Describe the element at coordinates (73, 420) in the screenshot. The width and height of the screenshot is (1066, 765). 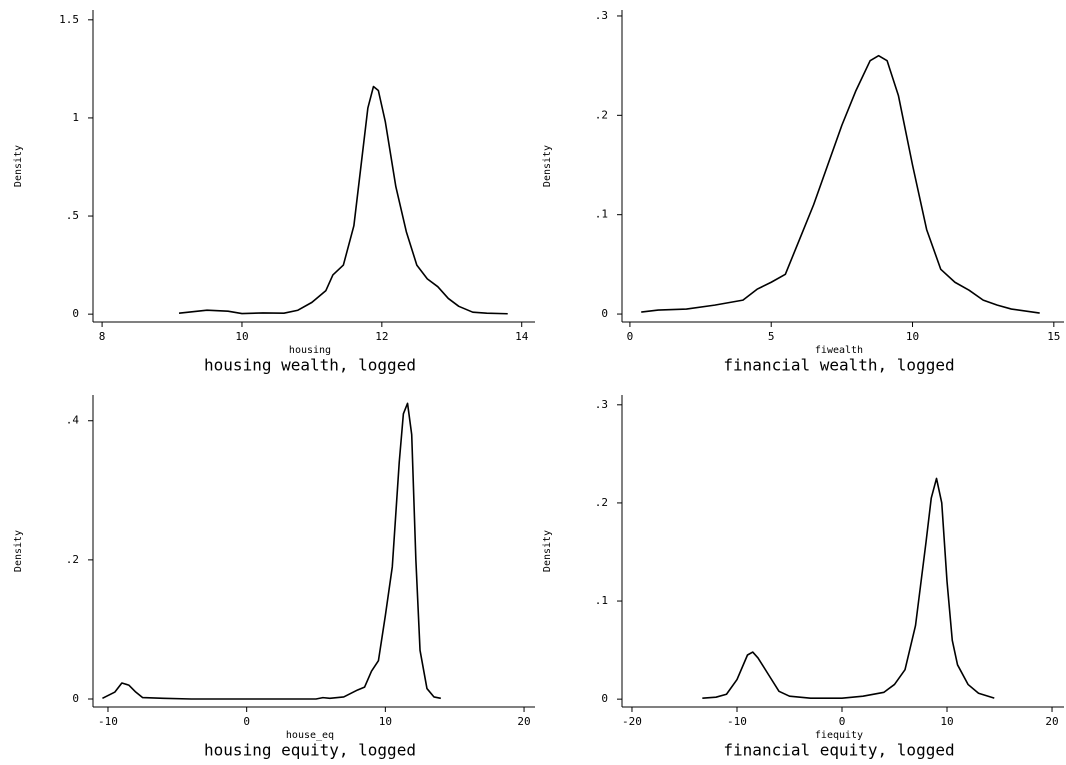
I see `y-tick-label: .4` at that location.